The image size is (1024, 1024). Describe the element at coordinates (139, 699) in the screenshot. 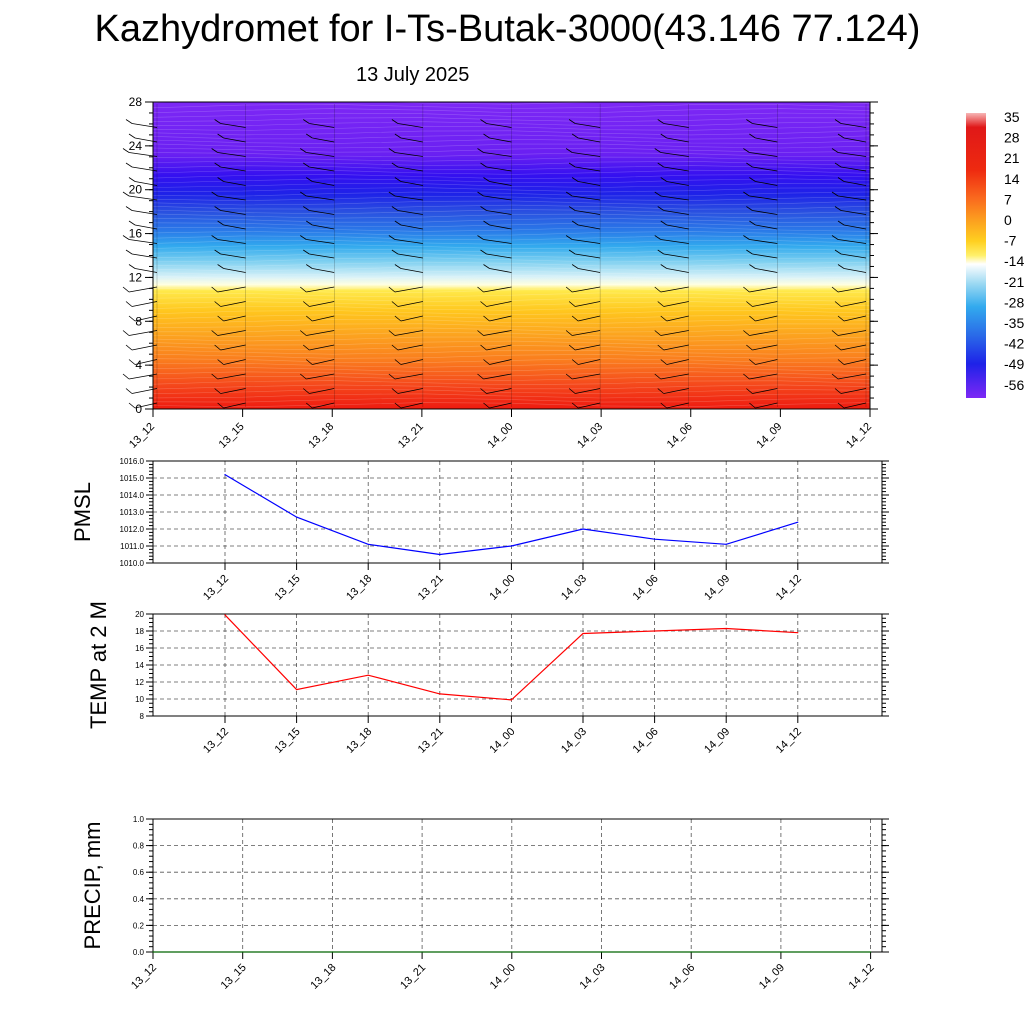

I see `ytick-label: 10` at that location.